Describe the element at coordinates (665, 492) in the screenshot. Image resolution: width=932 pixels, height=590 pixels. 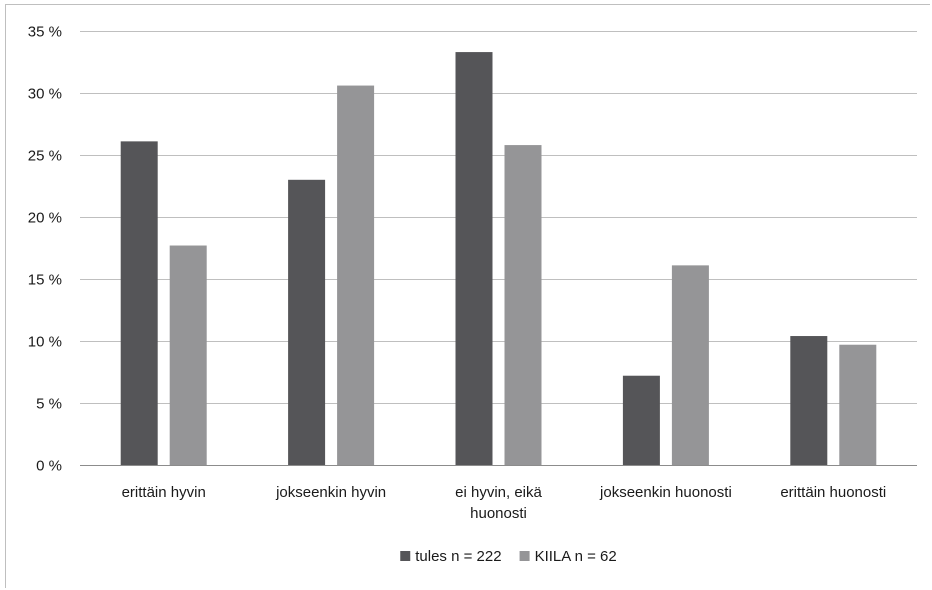
I see `x-tick-label: jokseenkin huonosti` at that location.